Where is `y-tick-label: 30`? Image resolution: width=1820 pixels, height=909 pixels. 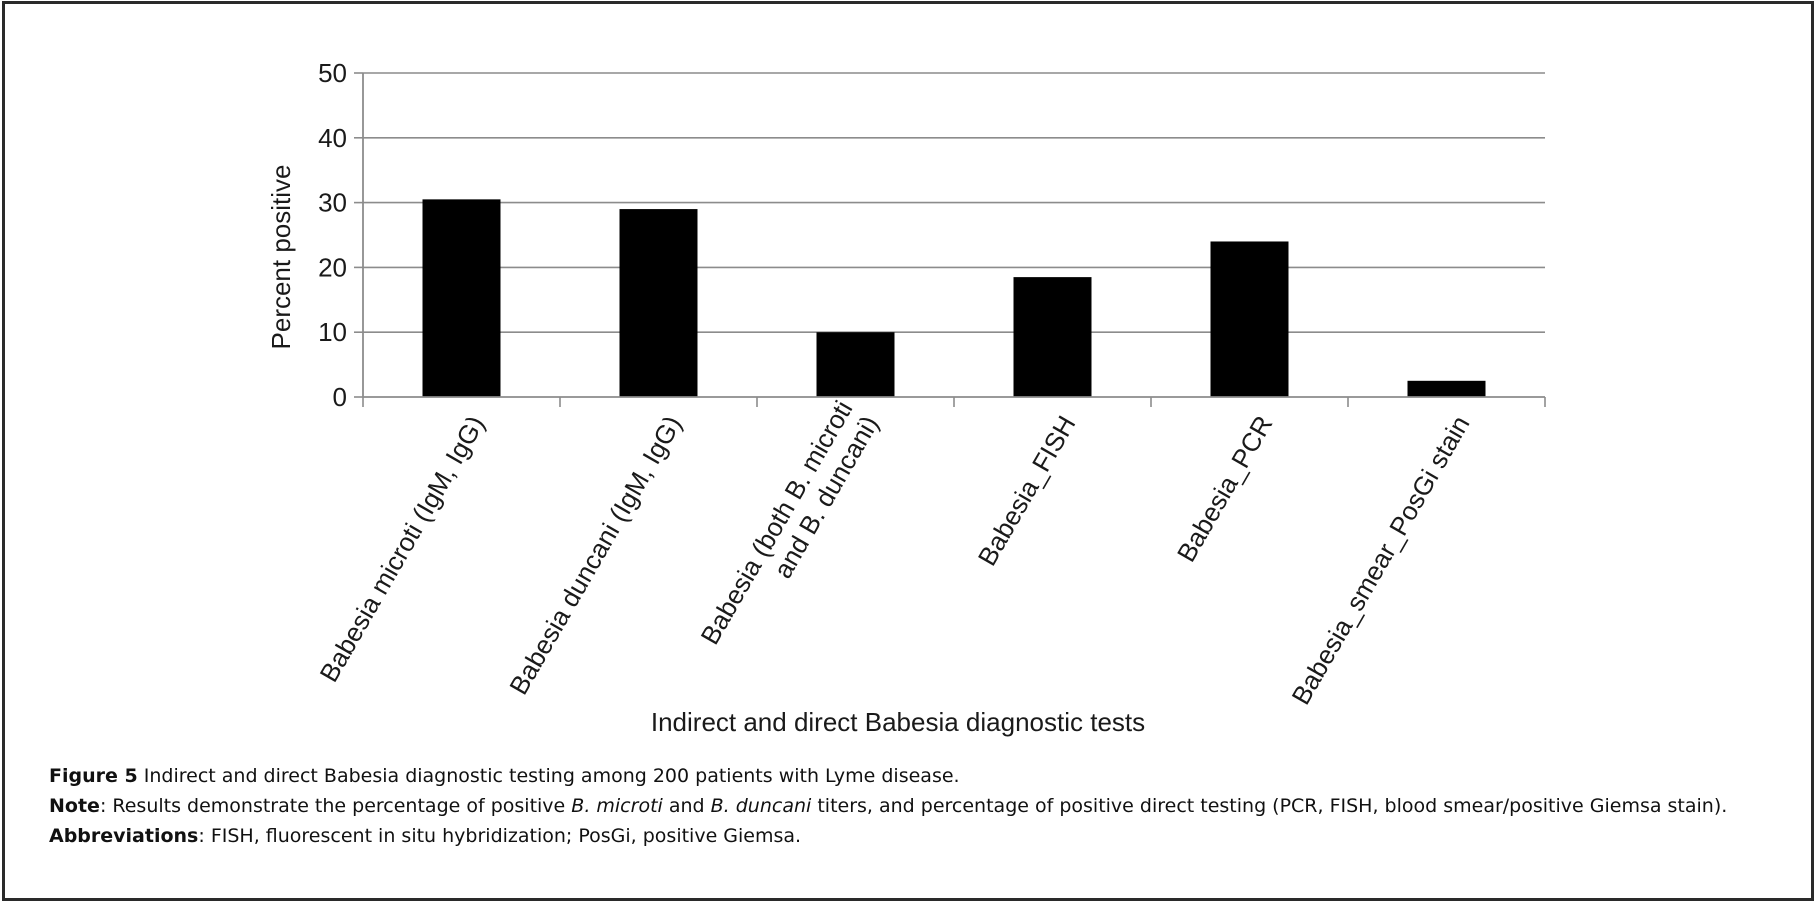 y-tick-label: 30 is located at coordinates (332, 203).